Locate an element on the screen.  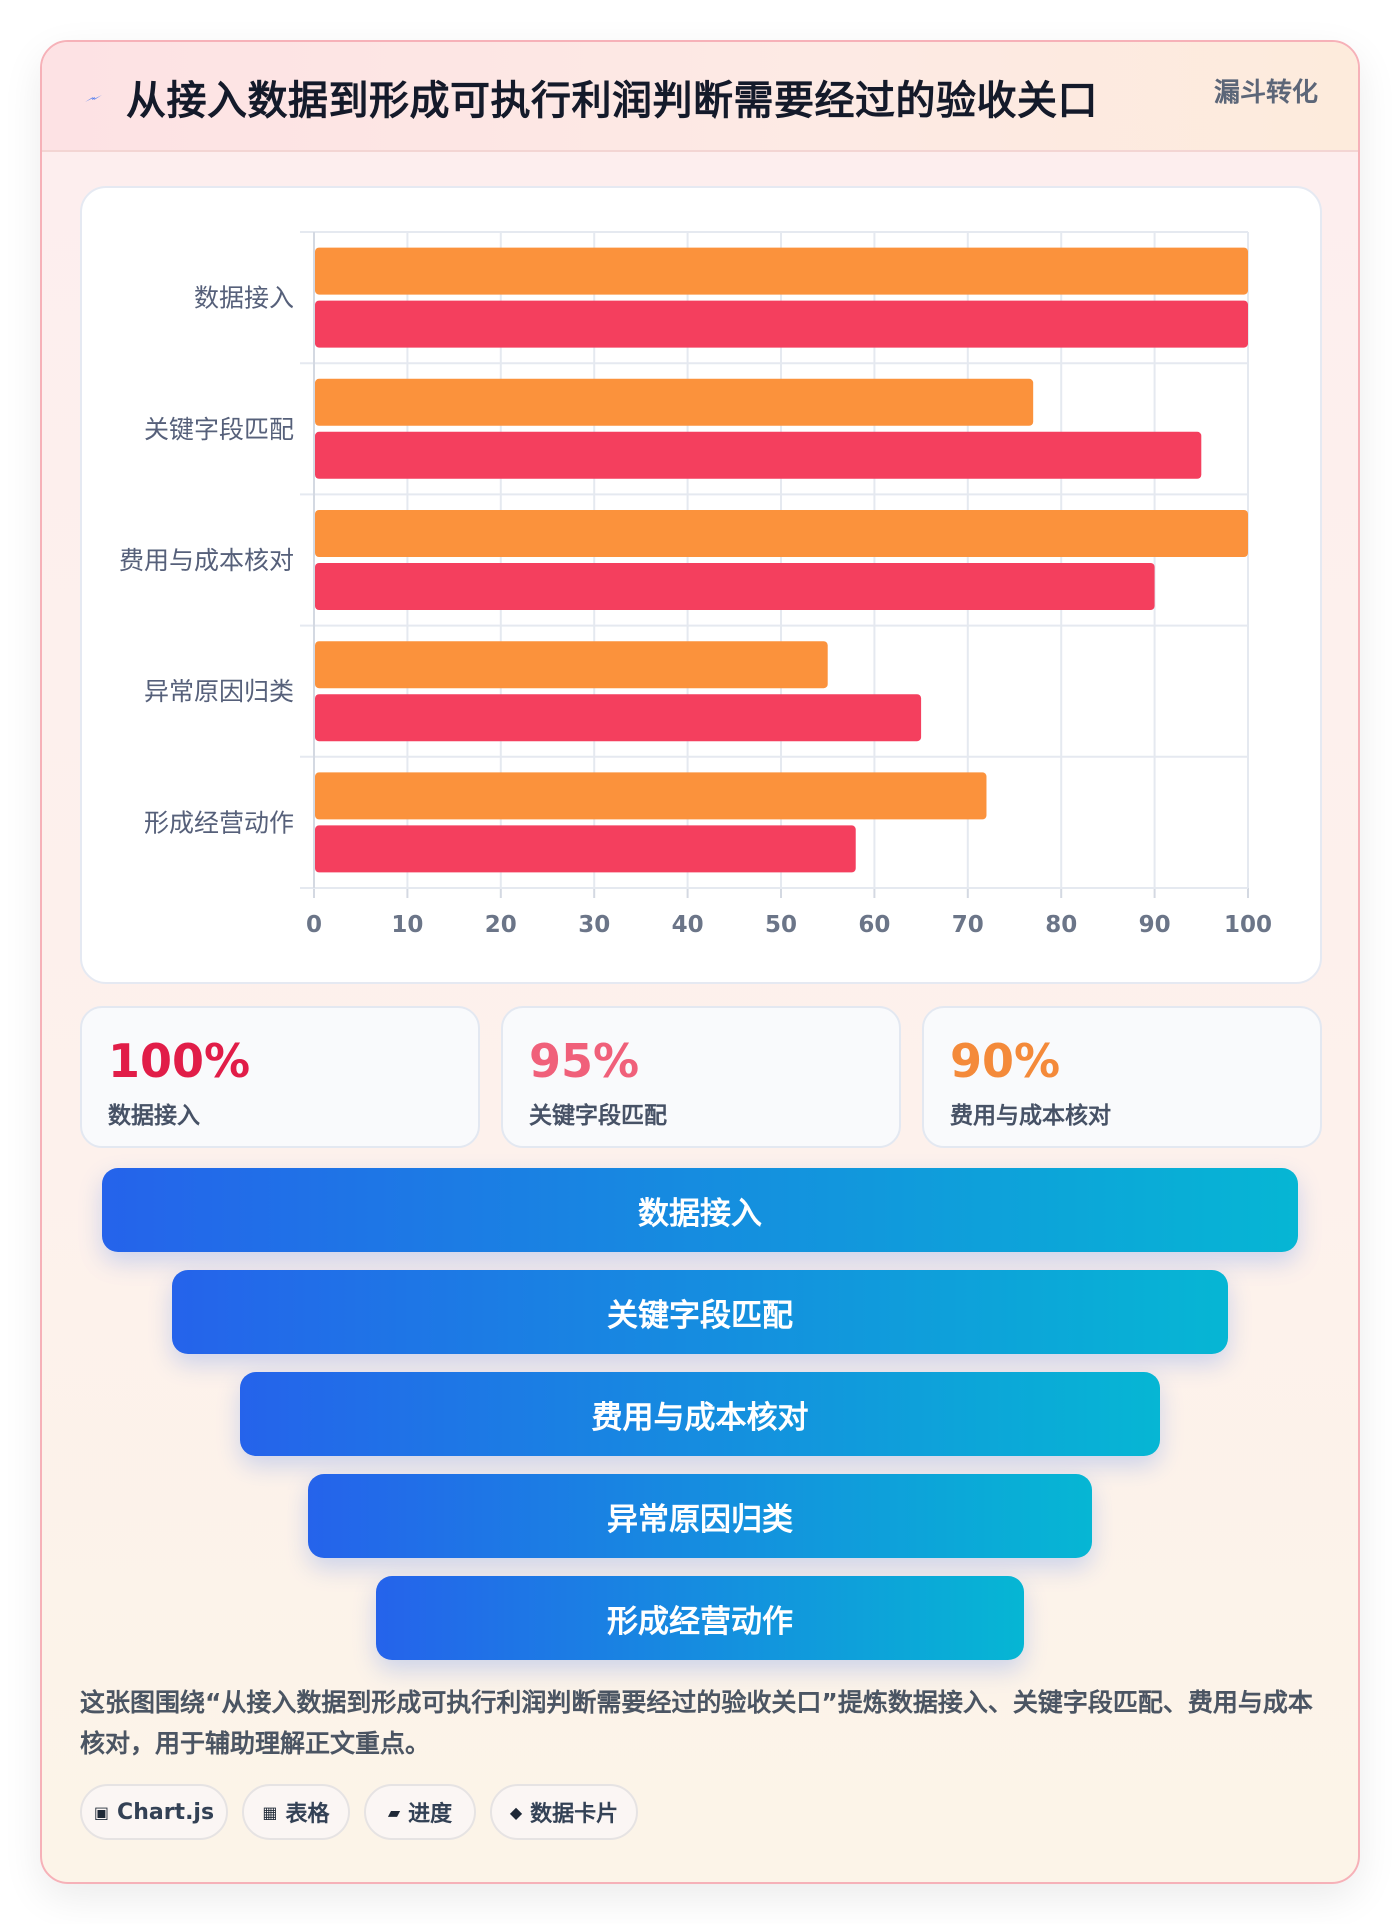
tag-label: 表格 is located at coordinates (307, 1814).